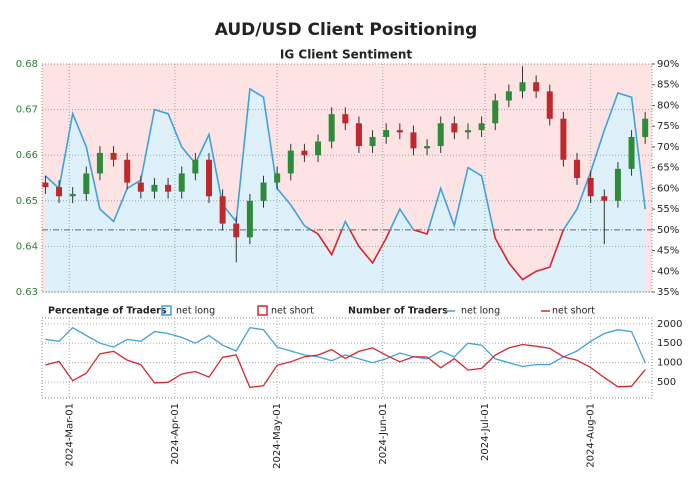 The height and width of the screenshot is (484, 692). Describe the element at coordinates (668, 209) in the screenshot. I see `y2-tick-label: 55%` at that location.